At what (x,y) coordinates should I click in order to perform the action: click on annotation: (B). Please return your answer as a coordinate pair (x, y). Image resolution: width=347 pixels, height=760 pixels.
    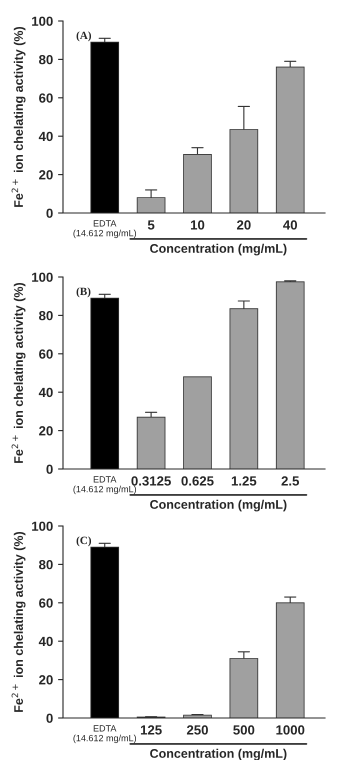
    Looking at the image, I should click on (83, 292).